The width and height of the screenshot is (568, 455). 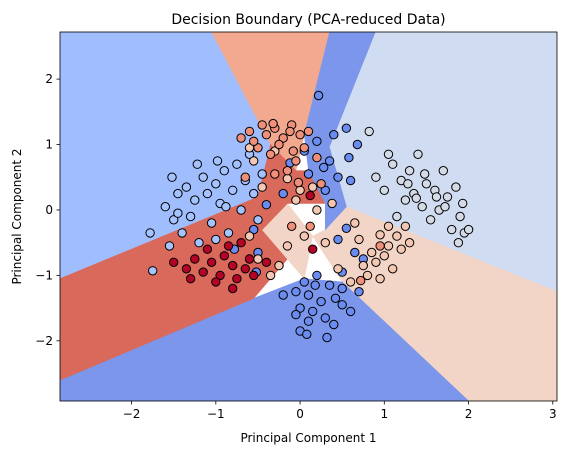 I want to click on y-tick-label: −2, so click(x=44, y=341).